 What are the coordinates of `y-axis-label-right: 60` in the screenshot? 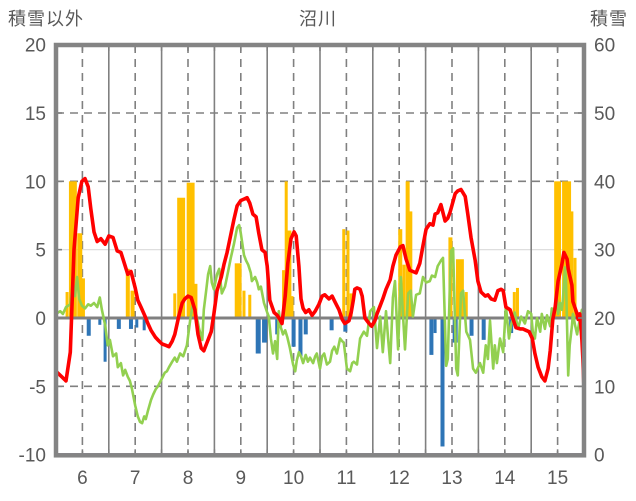 It's located at (604, 46).